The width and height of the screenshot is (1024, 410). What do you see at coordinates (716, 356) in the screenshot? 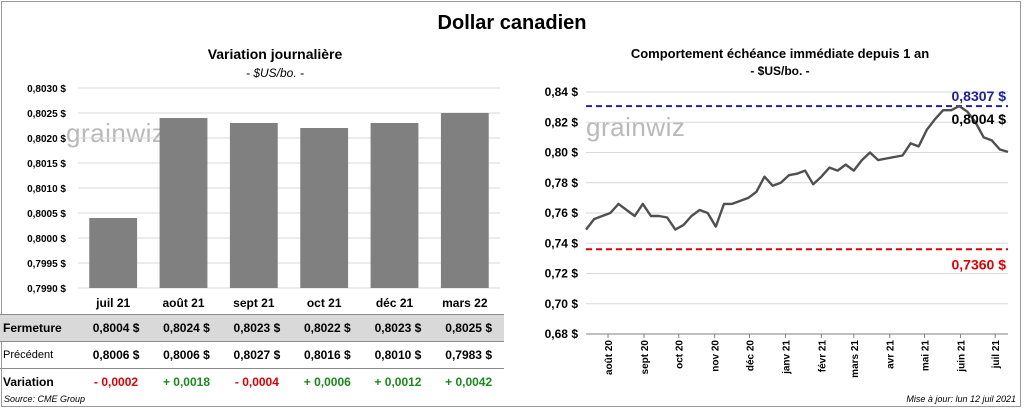
I see `line-x-tick-label: nov 20` at bounding box center [716, 356].